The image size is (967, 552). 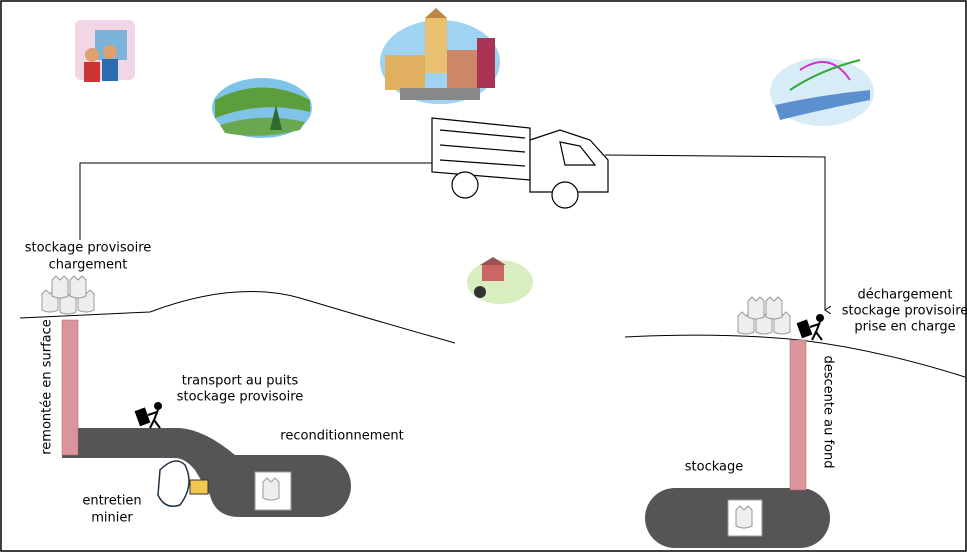 I want to click on shaft-right, so click(x=798, y=415).